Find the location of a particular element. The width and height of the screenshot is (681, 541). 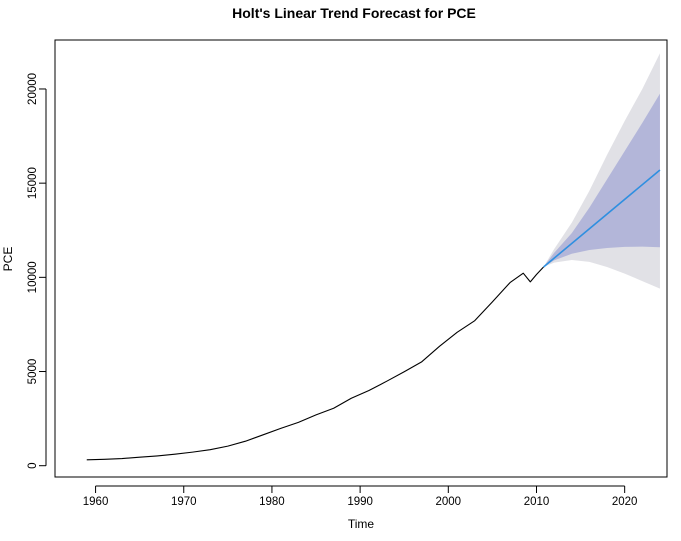

y-axis: 0 5000 10000 15000 20000 is located at coordinates (37, 271).